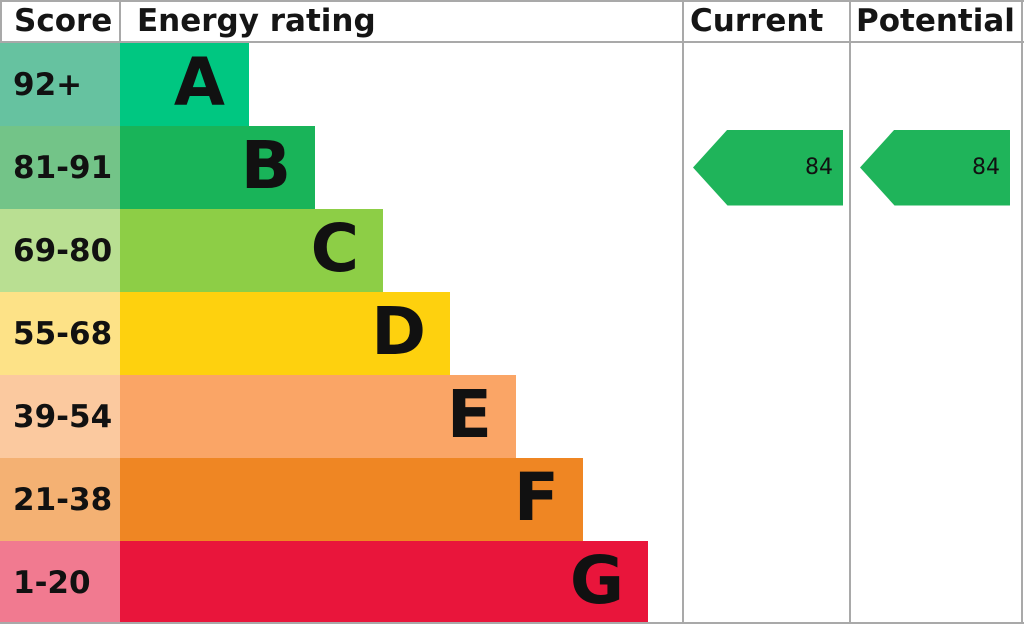 The height and width of the screenshot is (626, 1024). What do you see at coordinates (60, 582) in the screenshot?
I see `score-range-g: 1-20` at bounding box center [60, 582].